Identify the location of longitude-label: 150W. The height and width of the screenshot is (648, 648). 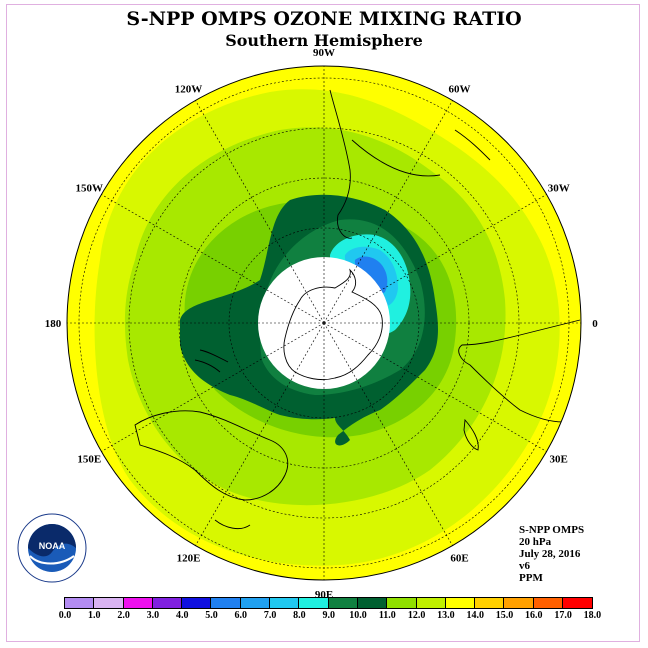
(90, 189).